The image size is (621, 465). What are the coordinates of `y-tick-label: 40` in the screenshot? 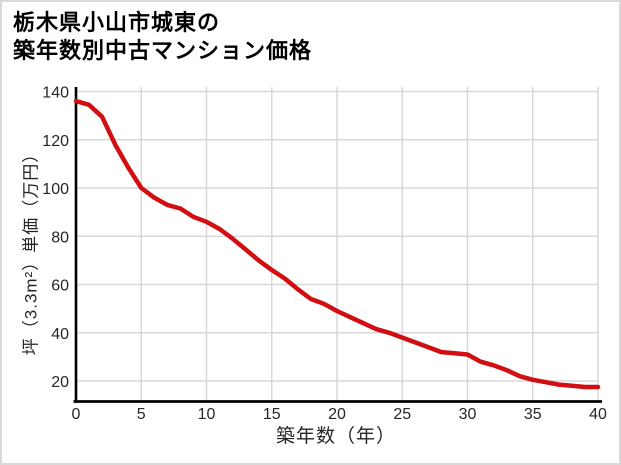 It's located at (60, 334).